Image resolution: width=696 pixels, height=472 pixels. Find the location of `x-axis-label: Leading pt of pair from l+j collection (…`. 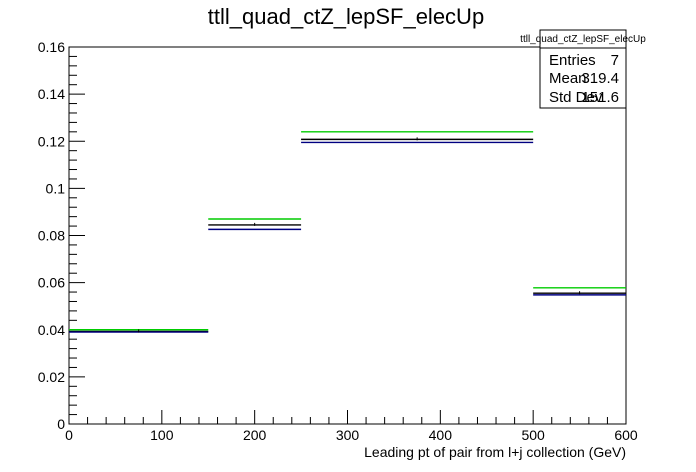

x-axis-label: Leading pt of pair from l+j collection (… is located at coordinates (495, 452).